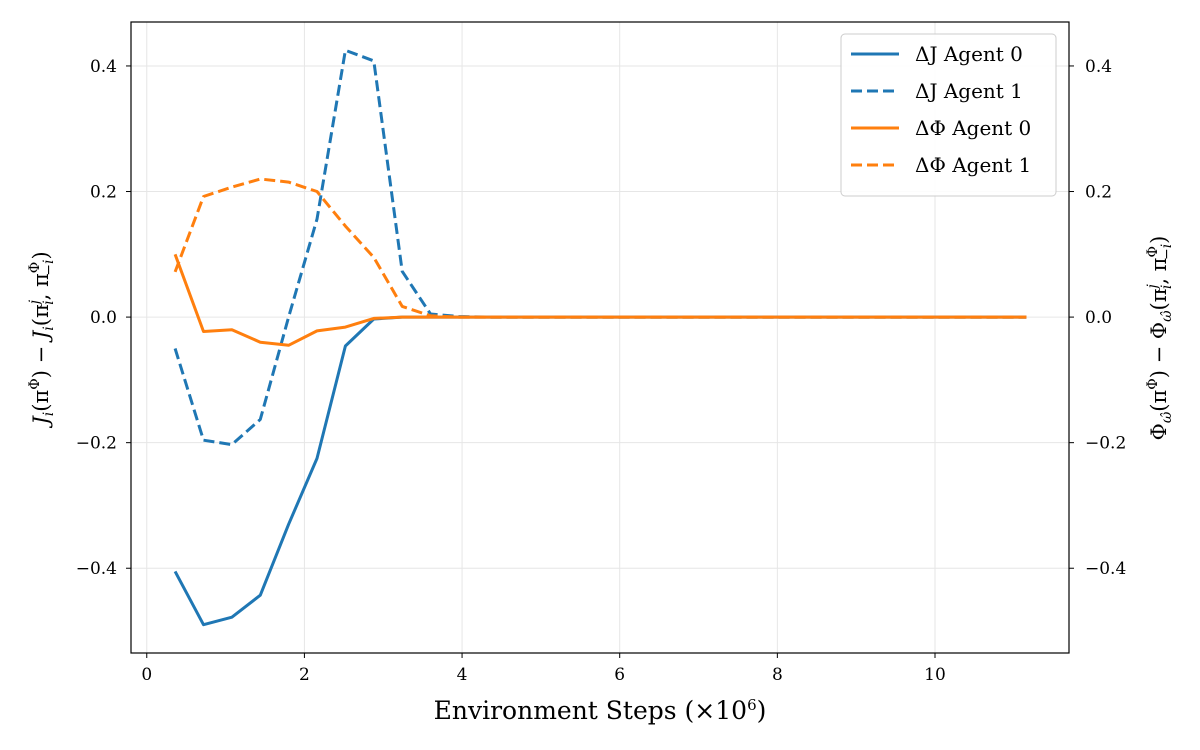  Describe the element at coordinates (304, 675) in the screenshot. I see `x-tick-label: 2` at that location.